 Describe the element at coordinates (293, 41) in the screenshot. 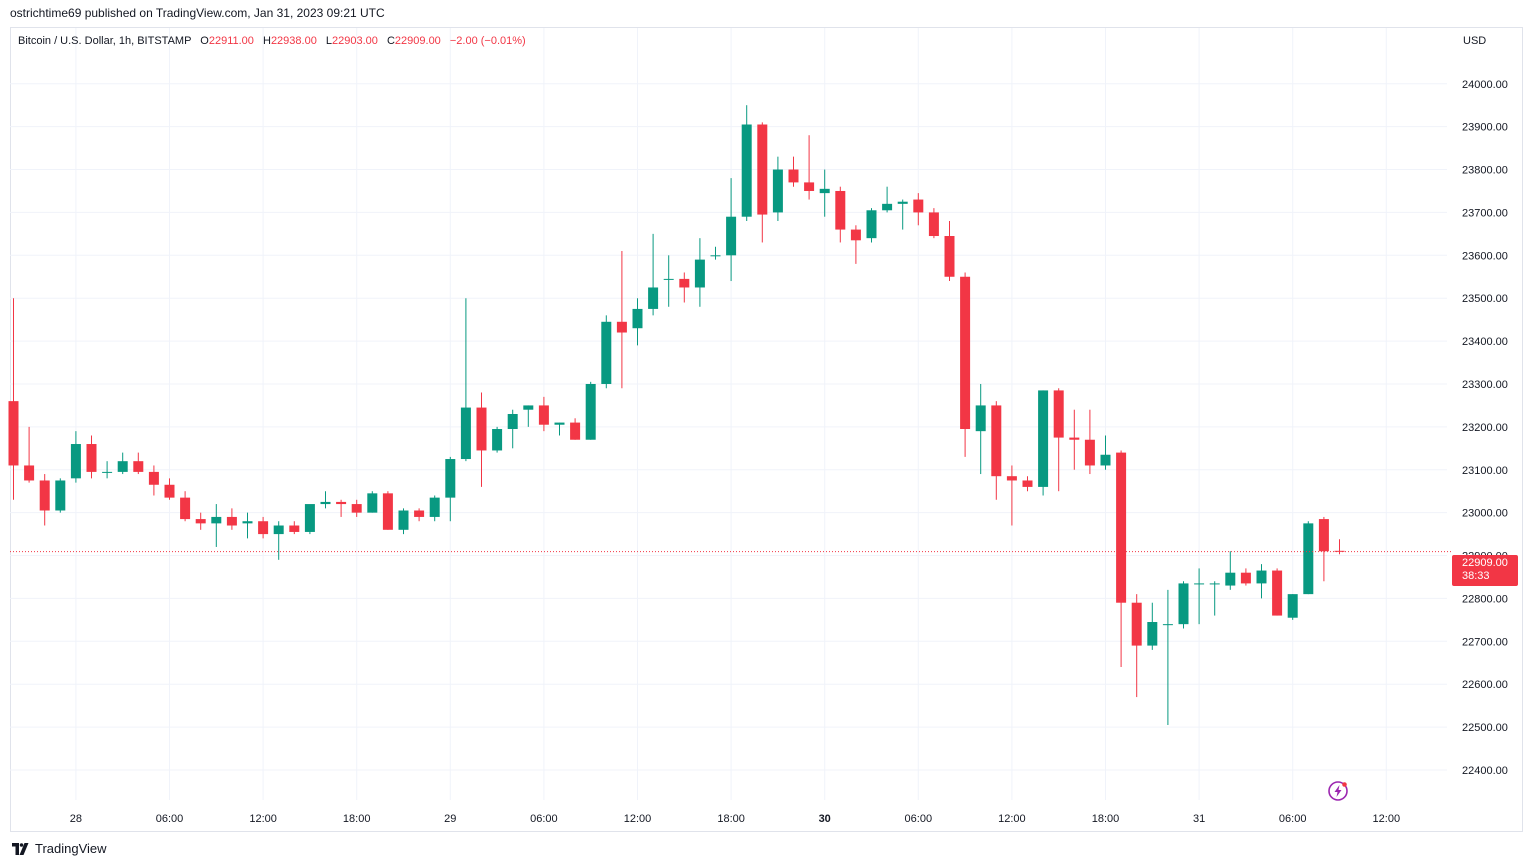

I see `high-value: 22938.00` at that location.